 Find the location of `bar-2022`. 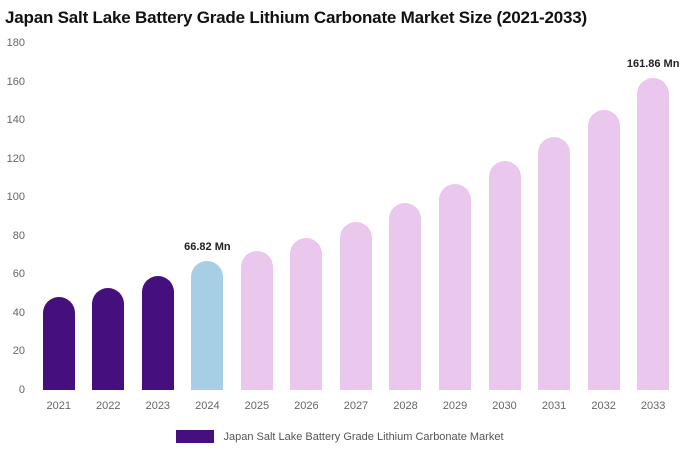

bar-2022 is located at coordinates (108, 338).